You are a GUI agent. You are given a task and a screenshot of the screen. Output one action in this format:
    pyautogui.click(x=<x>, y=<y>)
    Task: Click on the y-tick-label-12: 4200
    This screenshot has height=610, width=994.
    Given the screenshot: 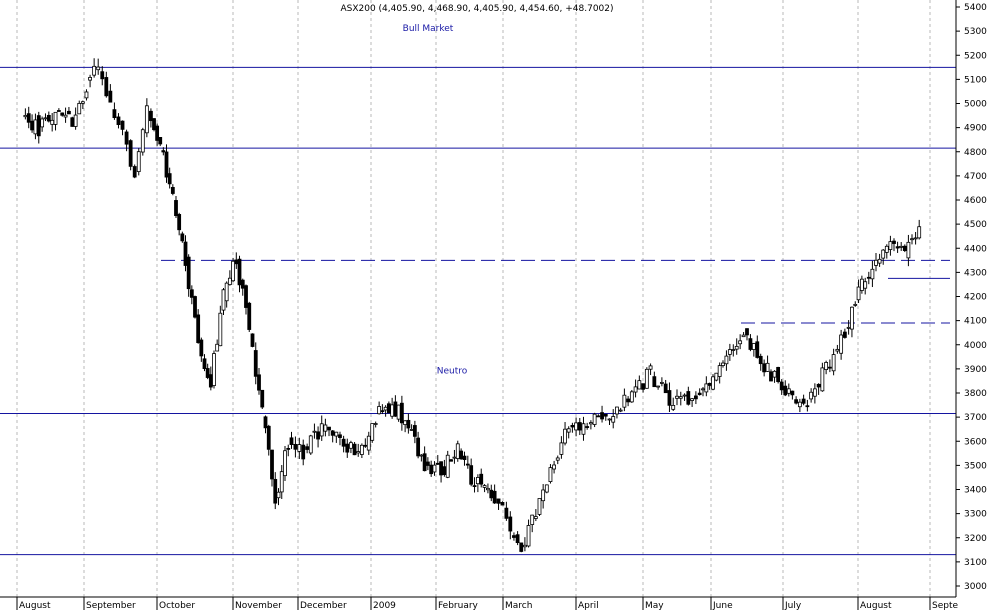 What is the action you would take?
    pyautogui.click(x=975, y=298)
    